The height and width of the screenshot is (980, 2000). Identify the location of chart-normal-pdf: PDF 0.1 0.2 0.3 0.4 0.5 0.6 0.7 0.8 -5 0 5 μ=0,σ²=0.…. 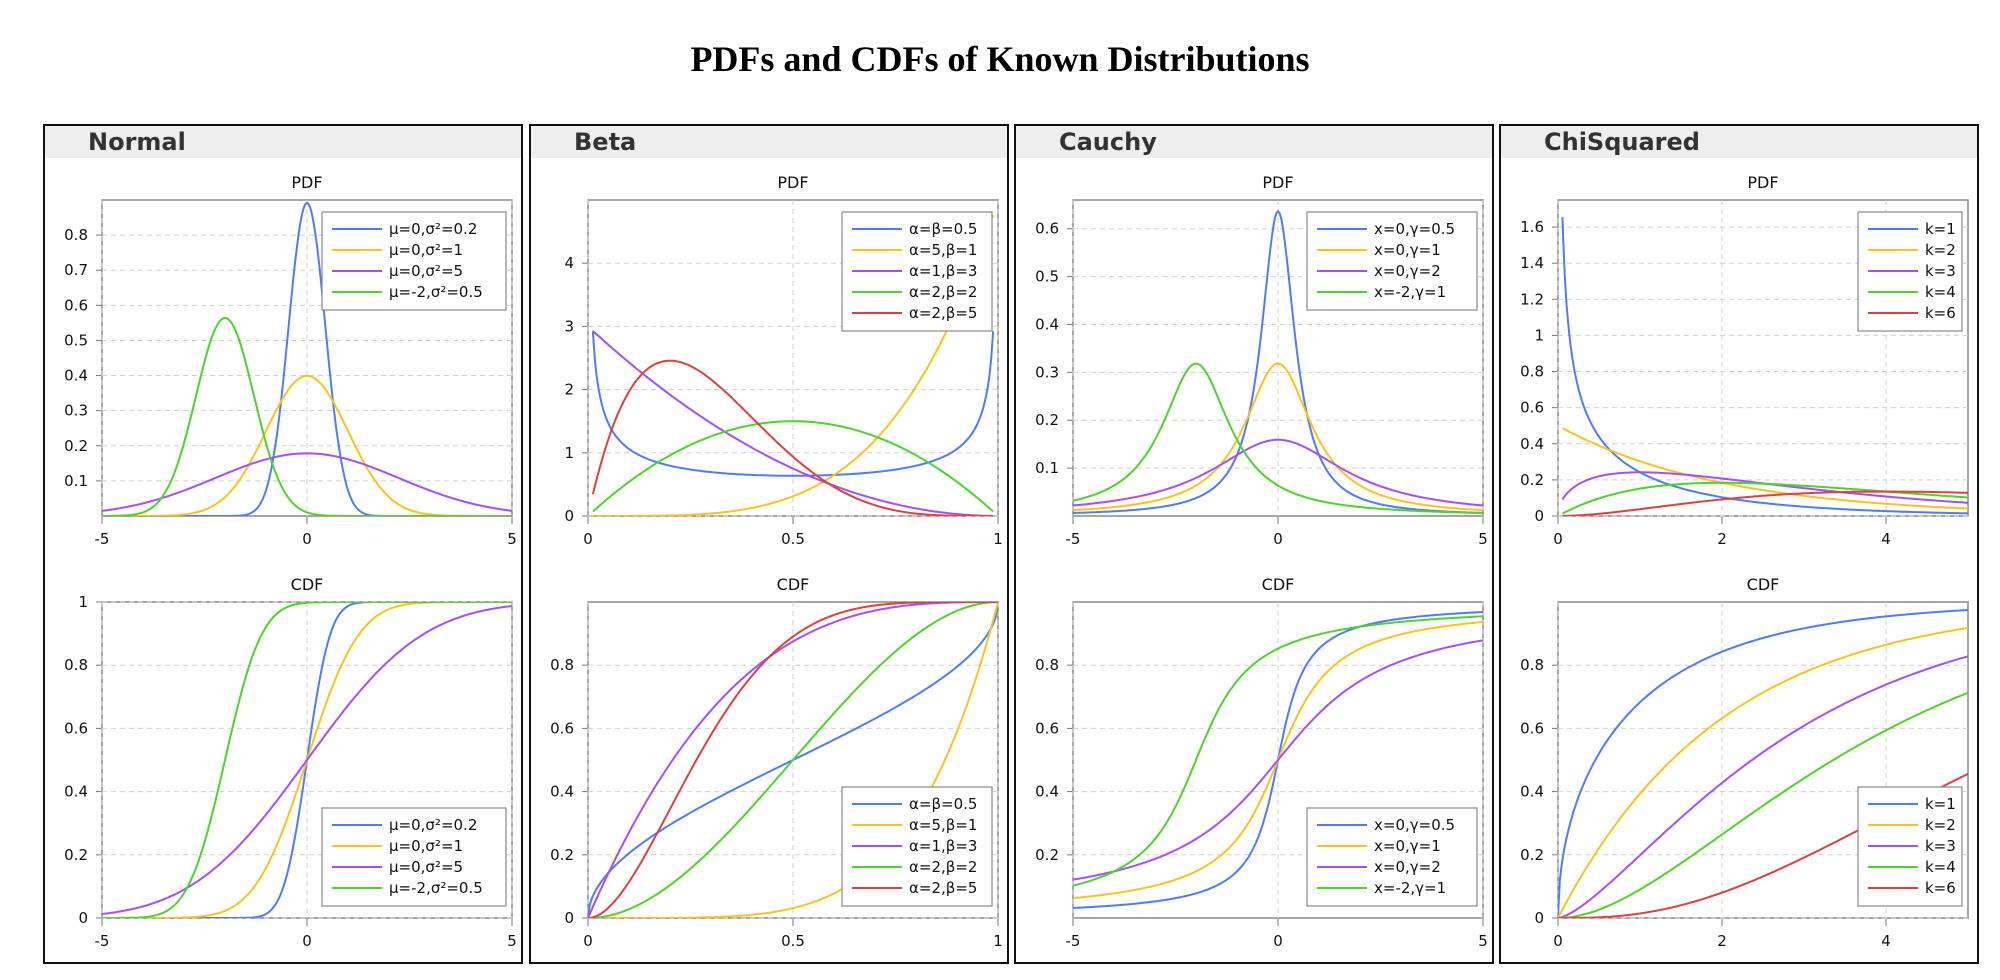
(290, 360).